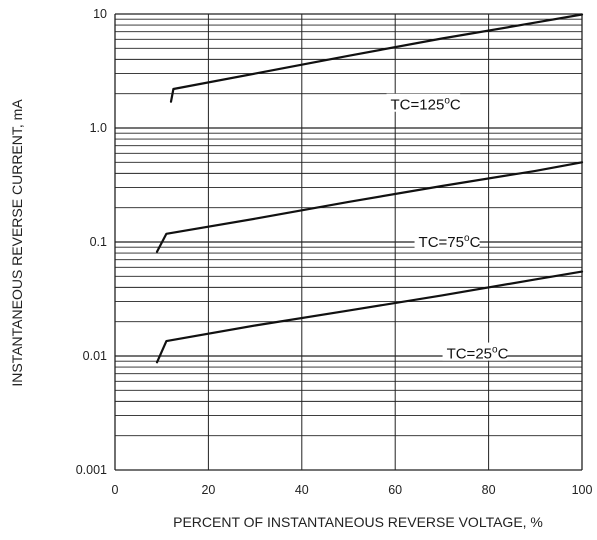 The height and width of the screenshot is (540, 597). What do you see at coordinates (302, 490) in the screenshot?
I see `x-tick-label: 40` at bounding box center [302, 490].